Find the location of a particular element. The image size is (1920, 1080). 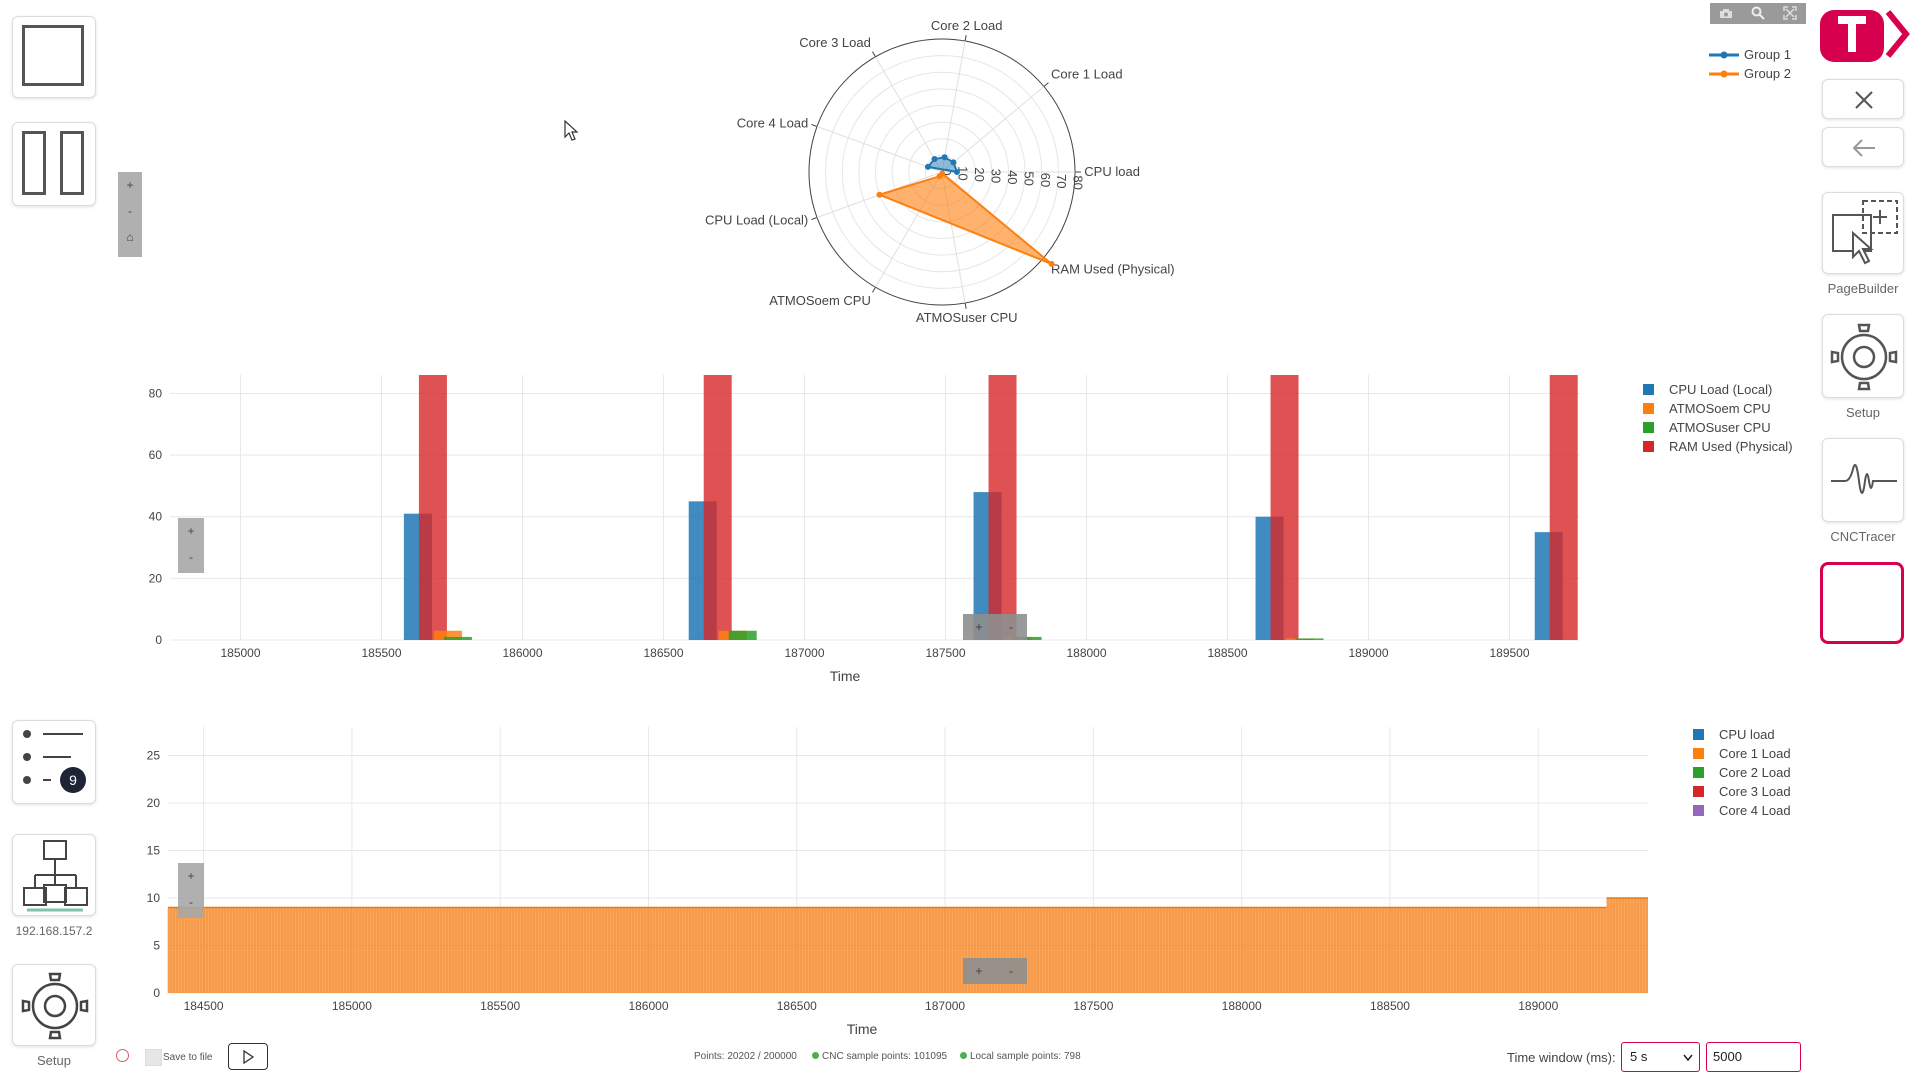

line-x-zoom-controls: + - is located at coordinates (995, 971).